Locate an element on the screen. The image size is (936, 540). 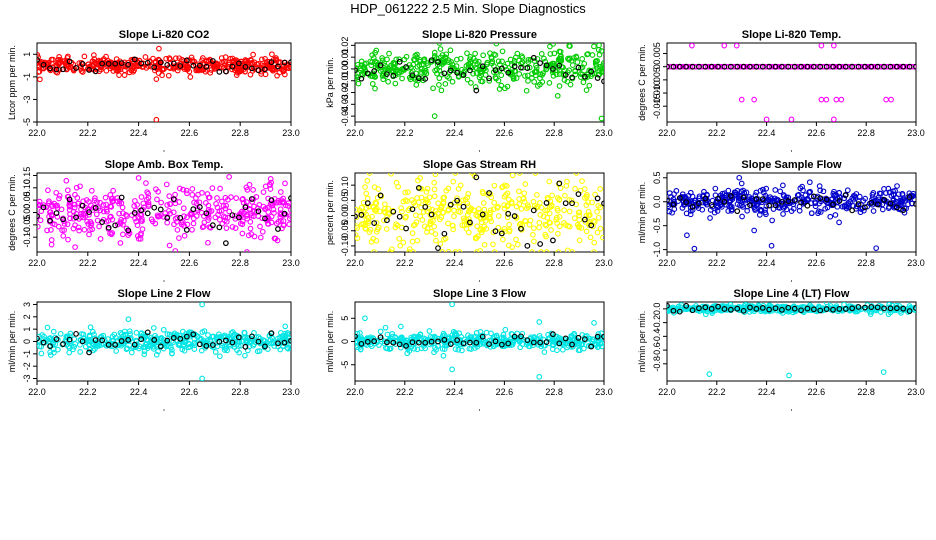
x-tick-label: 22.4 is located at coordinates (139, 392).